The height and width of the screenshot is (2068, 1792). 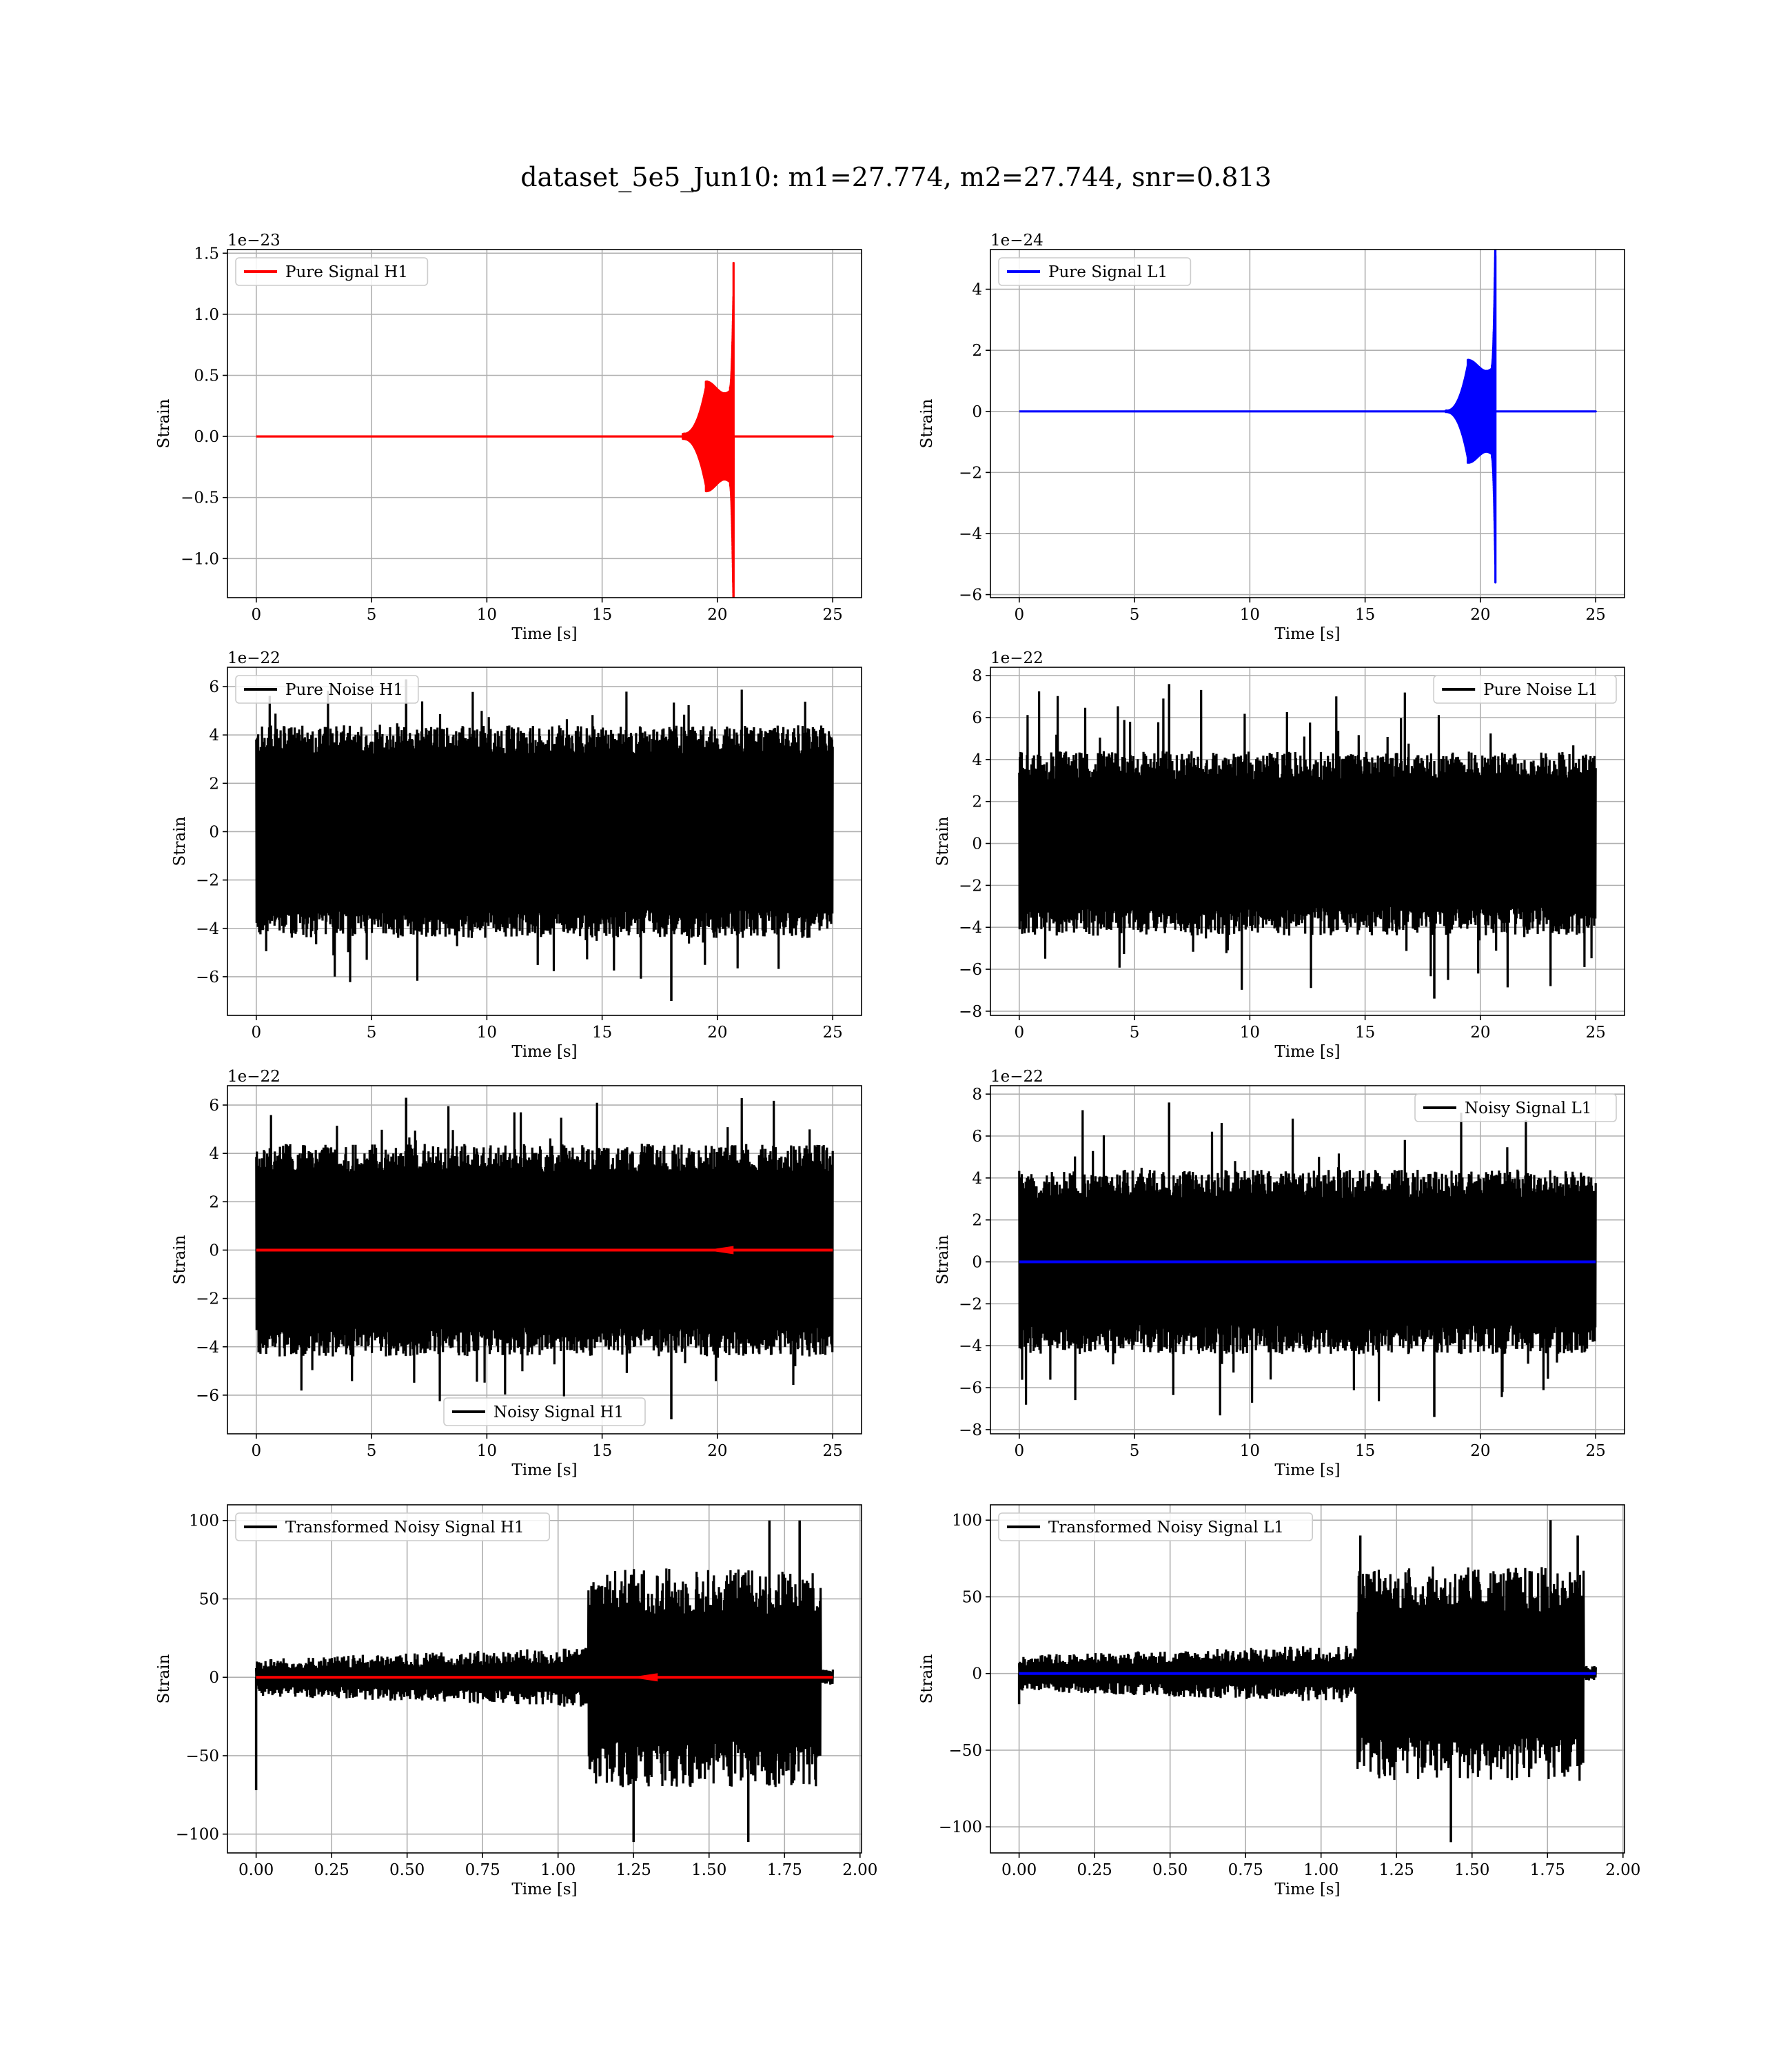 What do you see at coordinates (1396, 1870) in the screenshot?
I see `x-tick-label: 1.25` at bounding box center [1396, 1870].